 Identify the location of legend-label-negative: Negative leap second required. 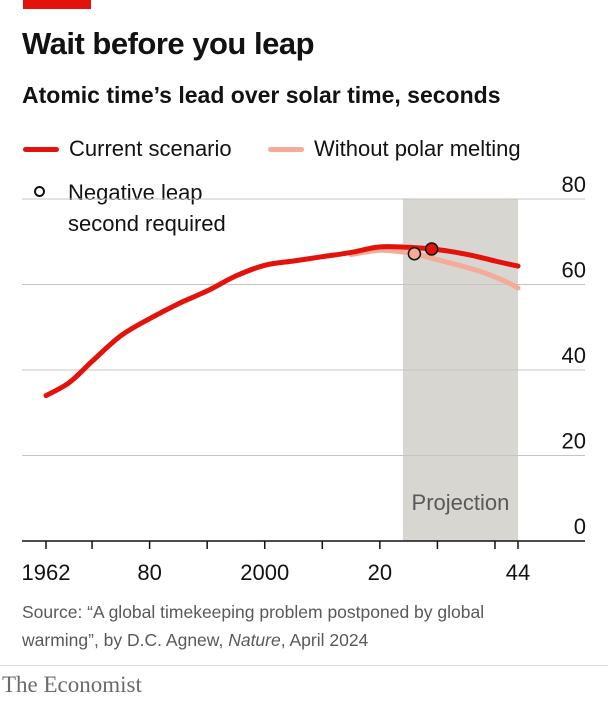
(168, 208).